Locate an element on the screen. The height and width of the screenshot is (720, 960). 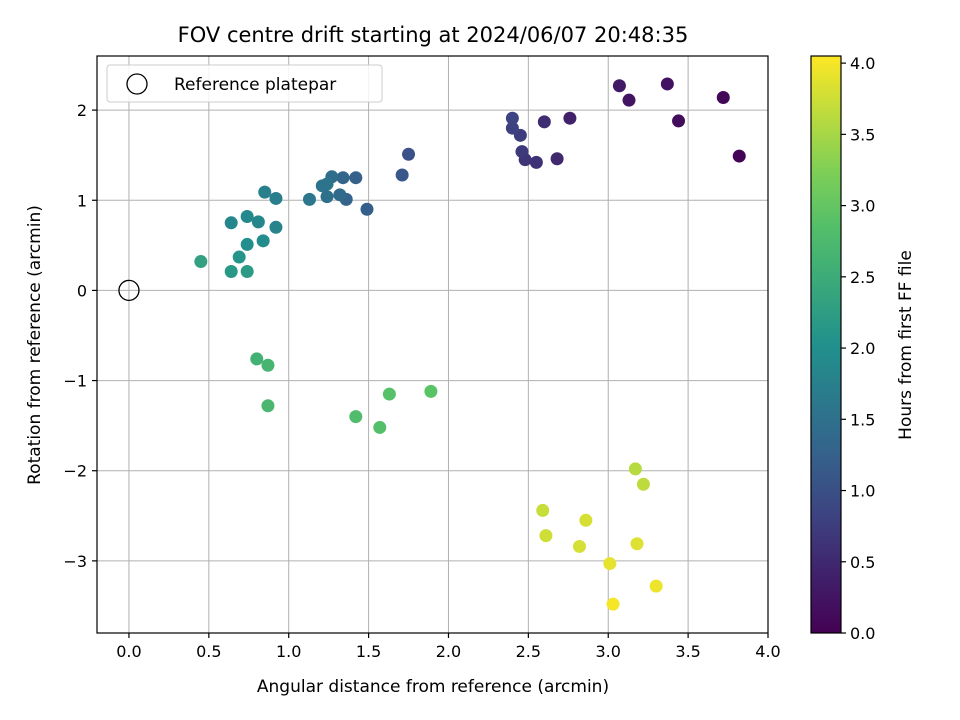
x-axis-label: Angular distance from reference (arcmin) is located at coordinates (433, 687).